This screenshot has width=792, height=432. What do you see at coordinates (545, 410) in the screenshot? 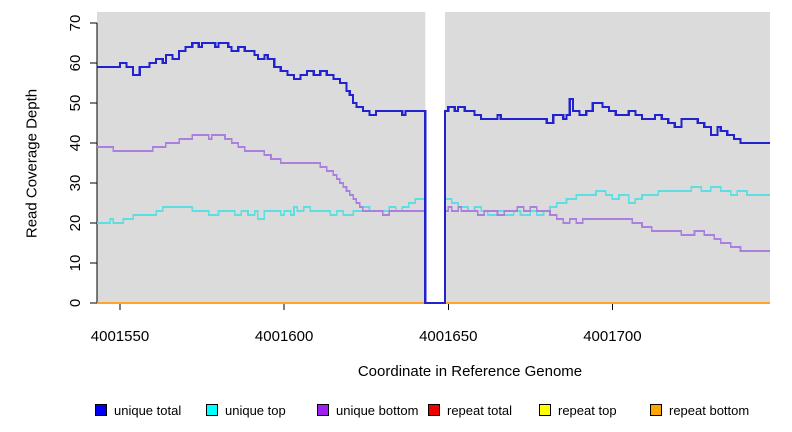
I see `legend-swatch-repeat-top` at bounding box center [545, 410].